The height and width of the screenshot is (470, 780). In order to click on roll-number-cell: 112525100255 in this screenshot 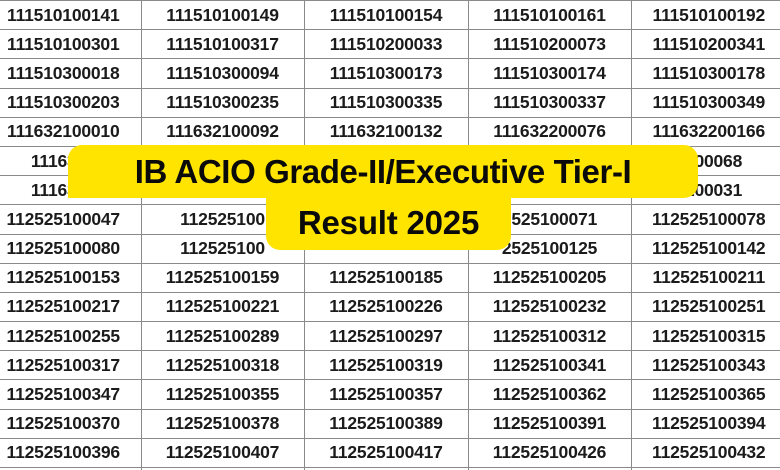, I will do `click(71, 336)`.